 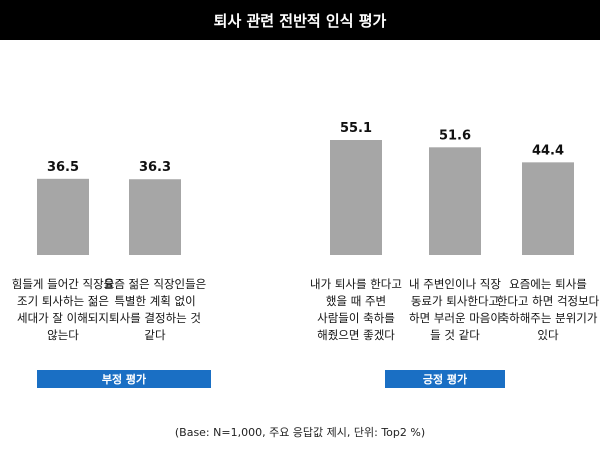 What do you see at coordinates (155, 309) in the screenshot?
I see `category-label-2: 요즘 젊은 직장인들은 특별한 계획 없이 퇴사를 결정하는 것 같다` at bounding box center [155, 309].